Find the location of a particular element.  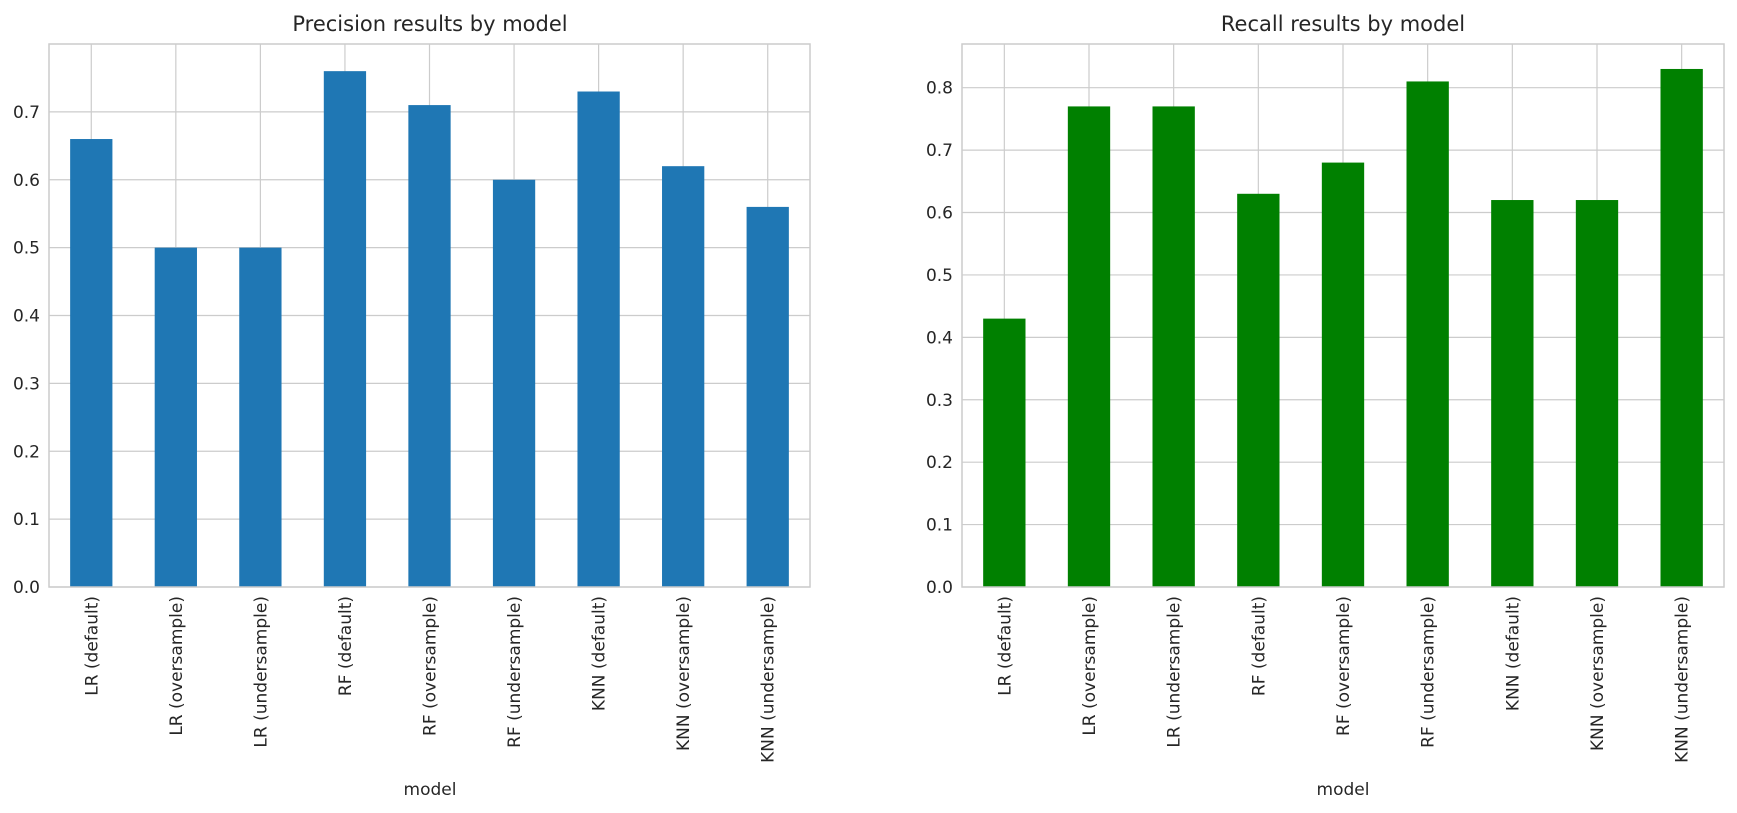

precision-chart-xlabel: model is located at coordinates (430, 790).